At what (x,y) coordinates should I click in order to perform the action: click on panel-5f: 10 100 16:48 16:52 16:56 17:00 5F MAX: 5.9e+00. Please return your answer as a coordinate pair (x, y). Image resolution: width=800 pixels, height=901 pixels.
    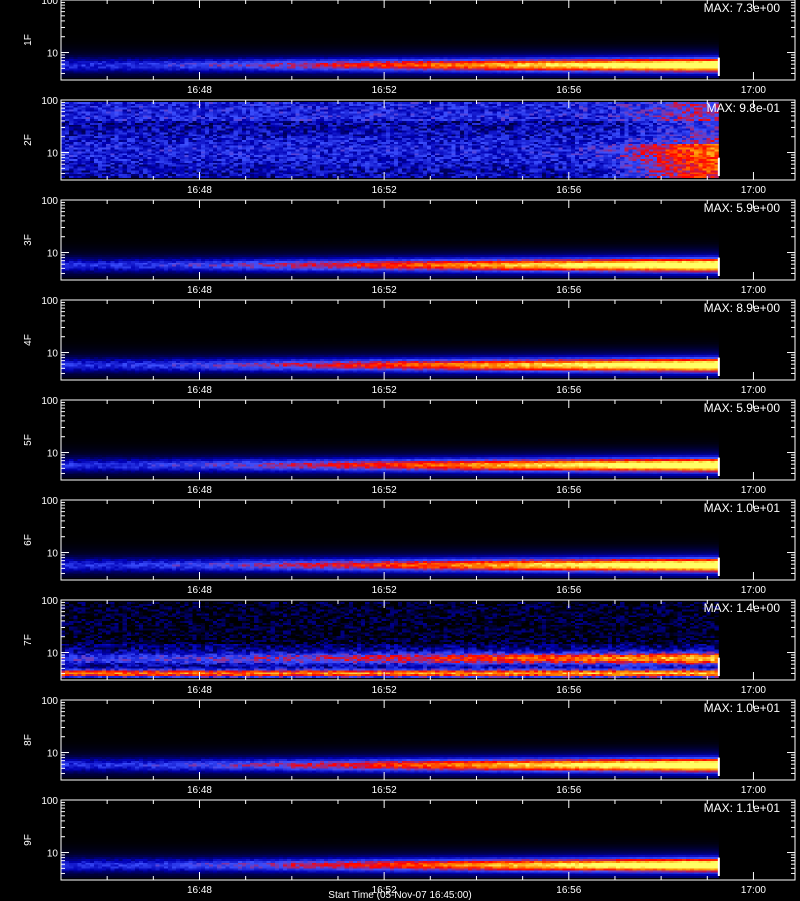
    Looking at the image, I should click on (409, 446).